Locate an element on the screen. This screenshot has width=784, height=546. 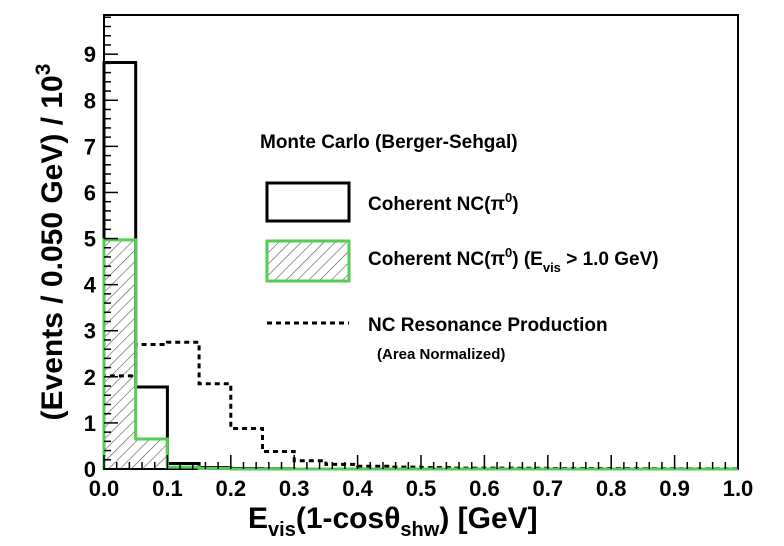
x-tick-labels: 0.0 0.1 0.2 0.3 0.4 0.5 0.6 0.7 0.8 0.9 1.0 is located at coordinates (421, 488).